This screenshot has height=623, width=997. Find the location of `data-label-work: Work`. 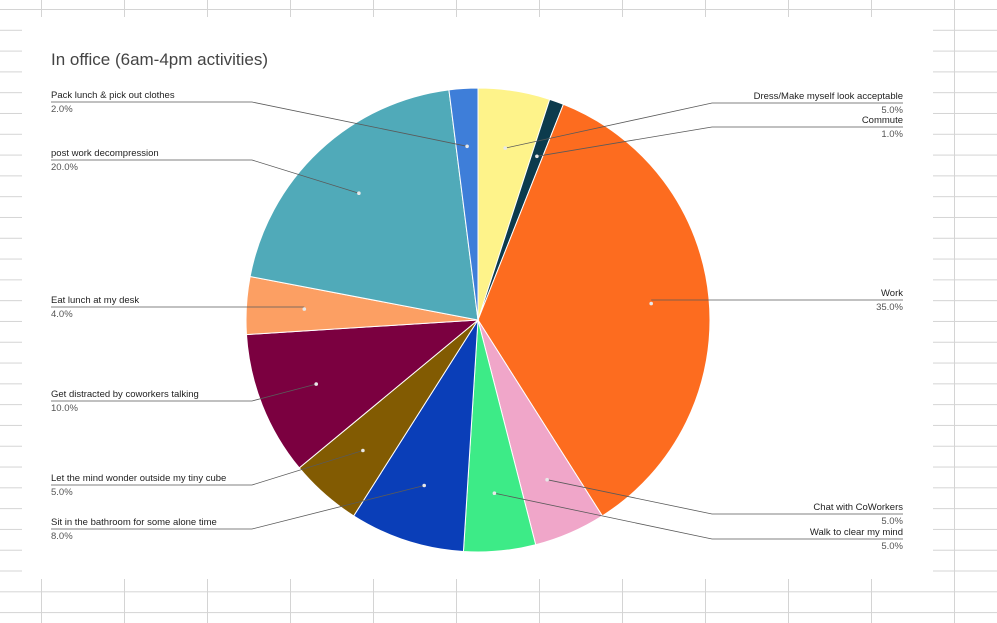

data-label-work: Work is located at coordinates (892, 293).